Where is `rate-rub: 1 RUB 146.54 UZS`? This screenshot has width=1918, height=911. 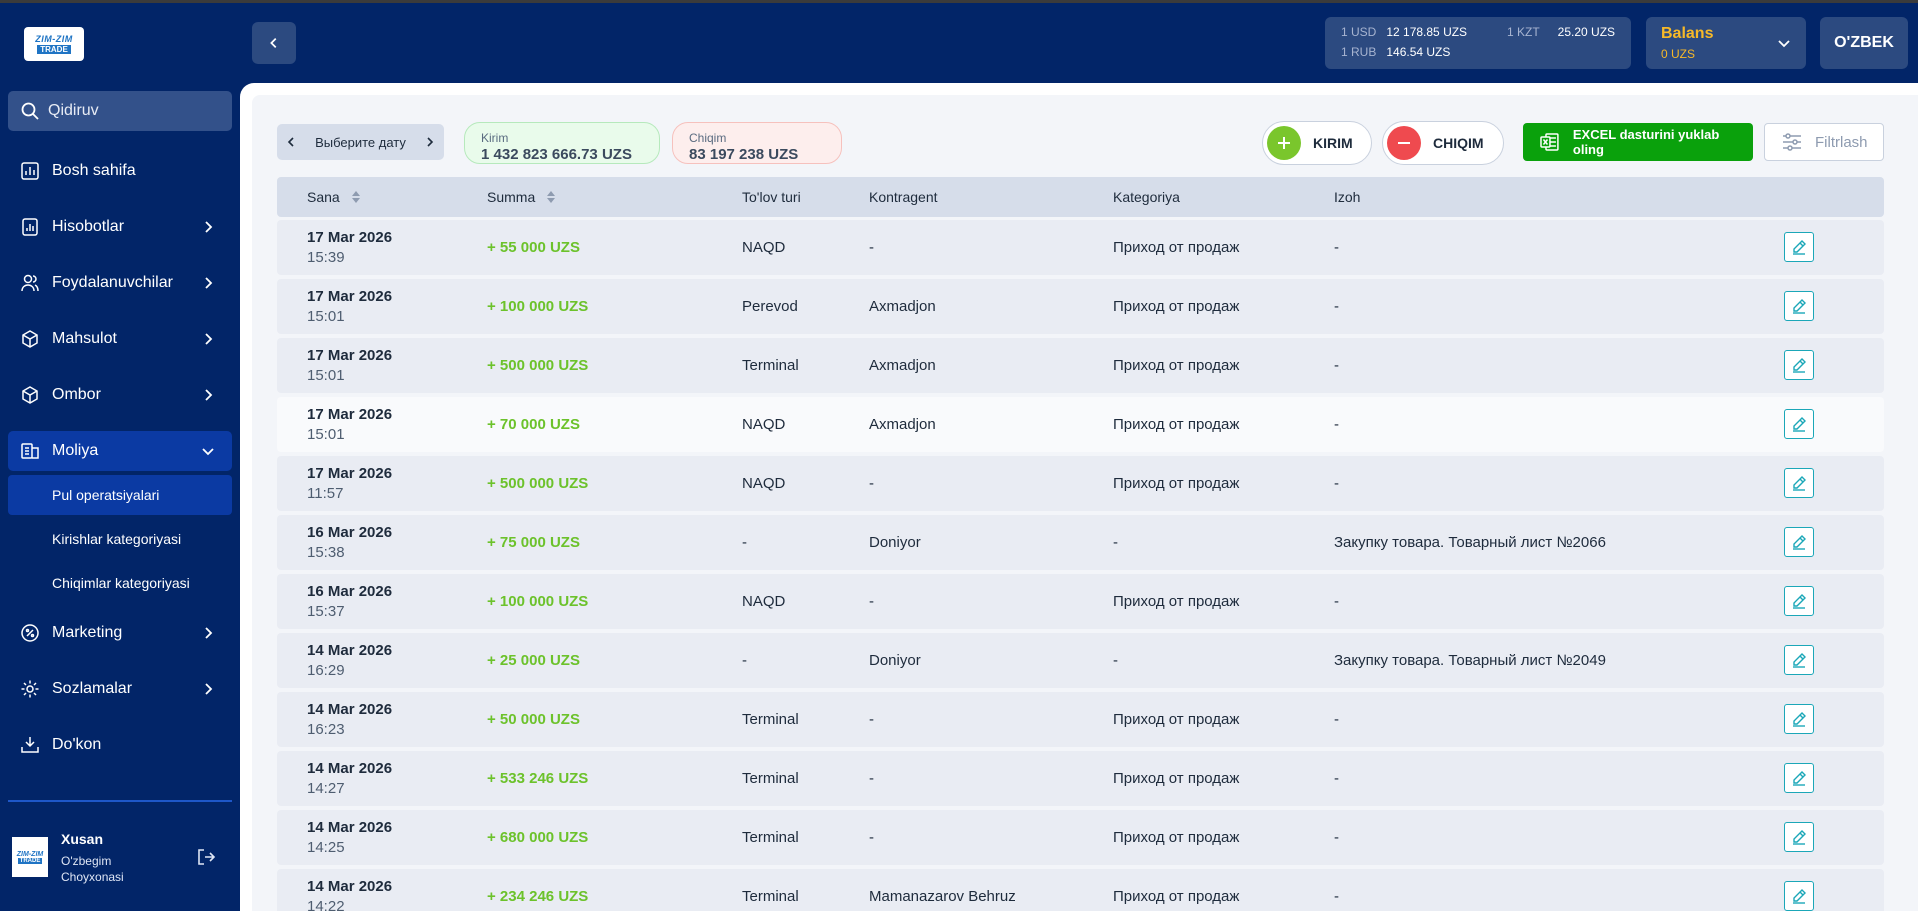 rate-rub: 1 RUB 146.54 UZS is located at coordinates (1395, 52).